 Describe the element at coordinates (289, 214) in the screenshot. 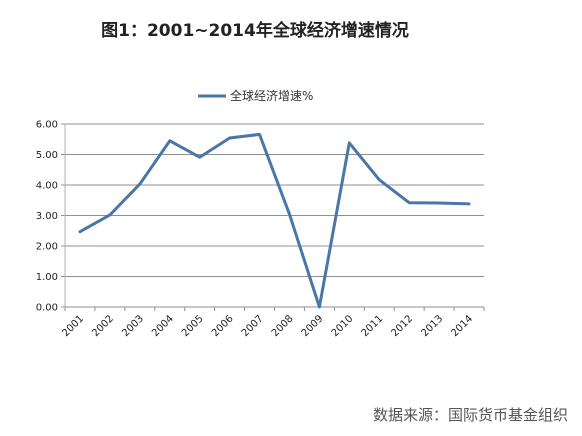

I see `data-point-2008` at that location.